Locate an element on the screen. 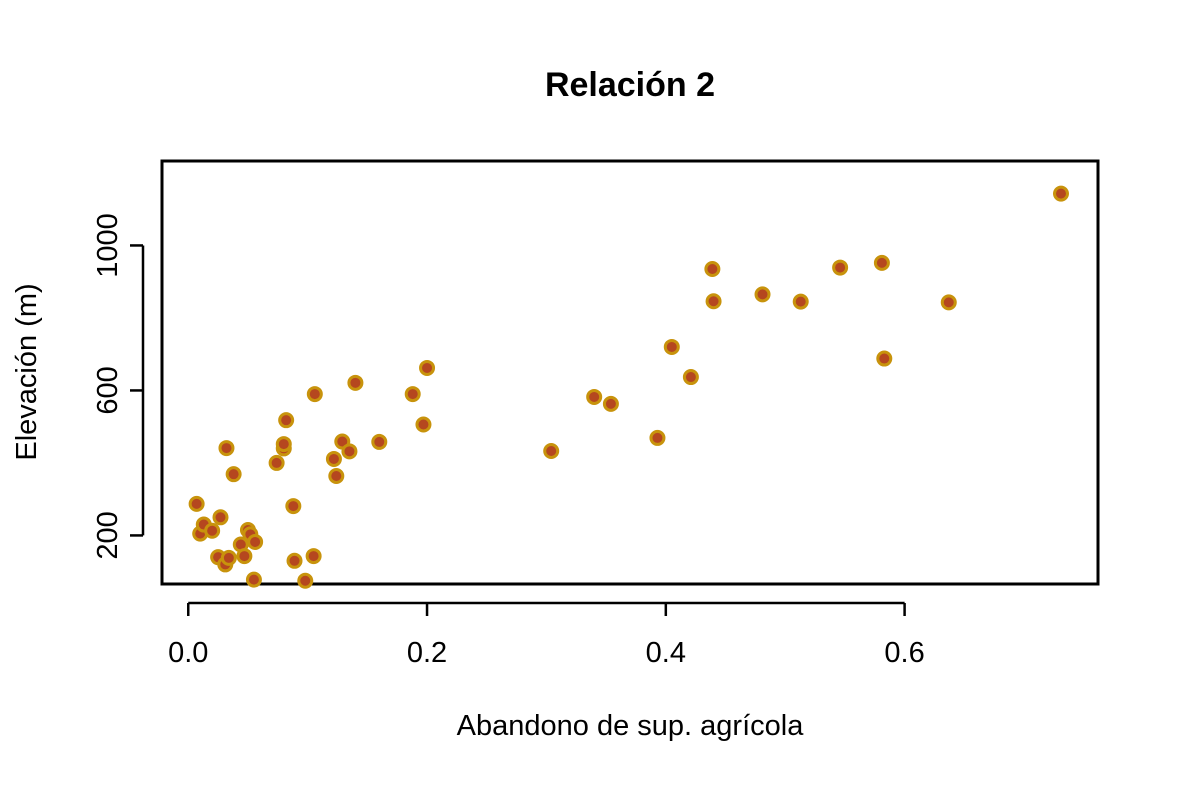  y-axis: 200 600 1000 is located at coordinates (118, 386).